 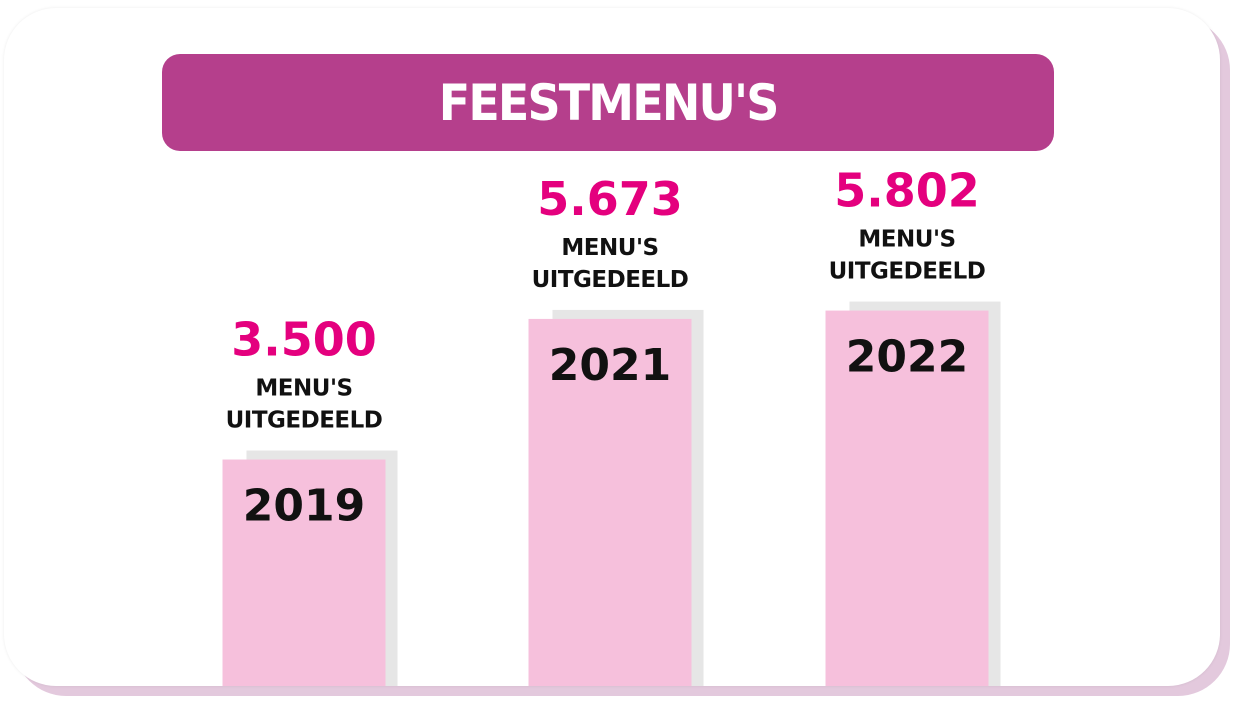 What do you see at coordinates (610, 502) in the screenshot?
I see `bar-2021` at bounding box center [610, 502].